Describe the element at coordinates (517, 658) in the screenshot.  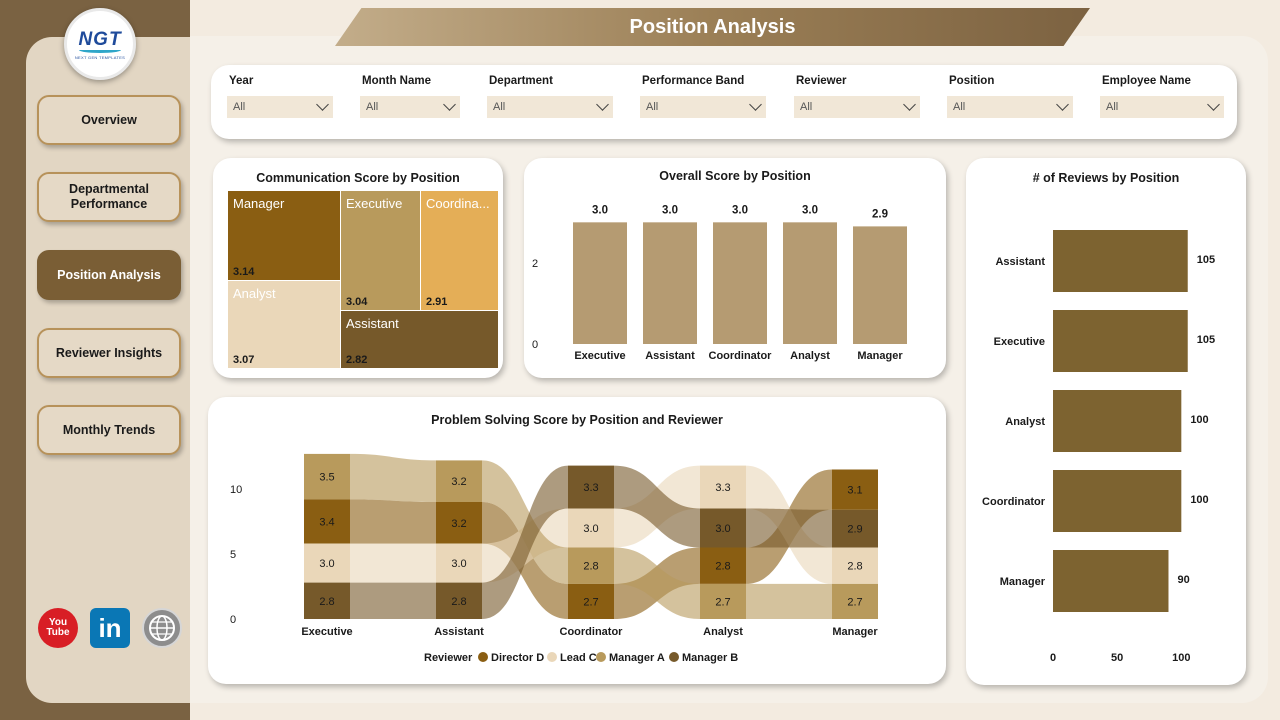
I see `legend-entry: Director D` at that location.